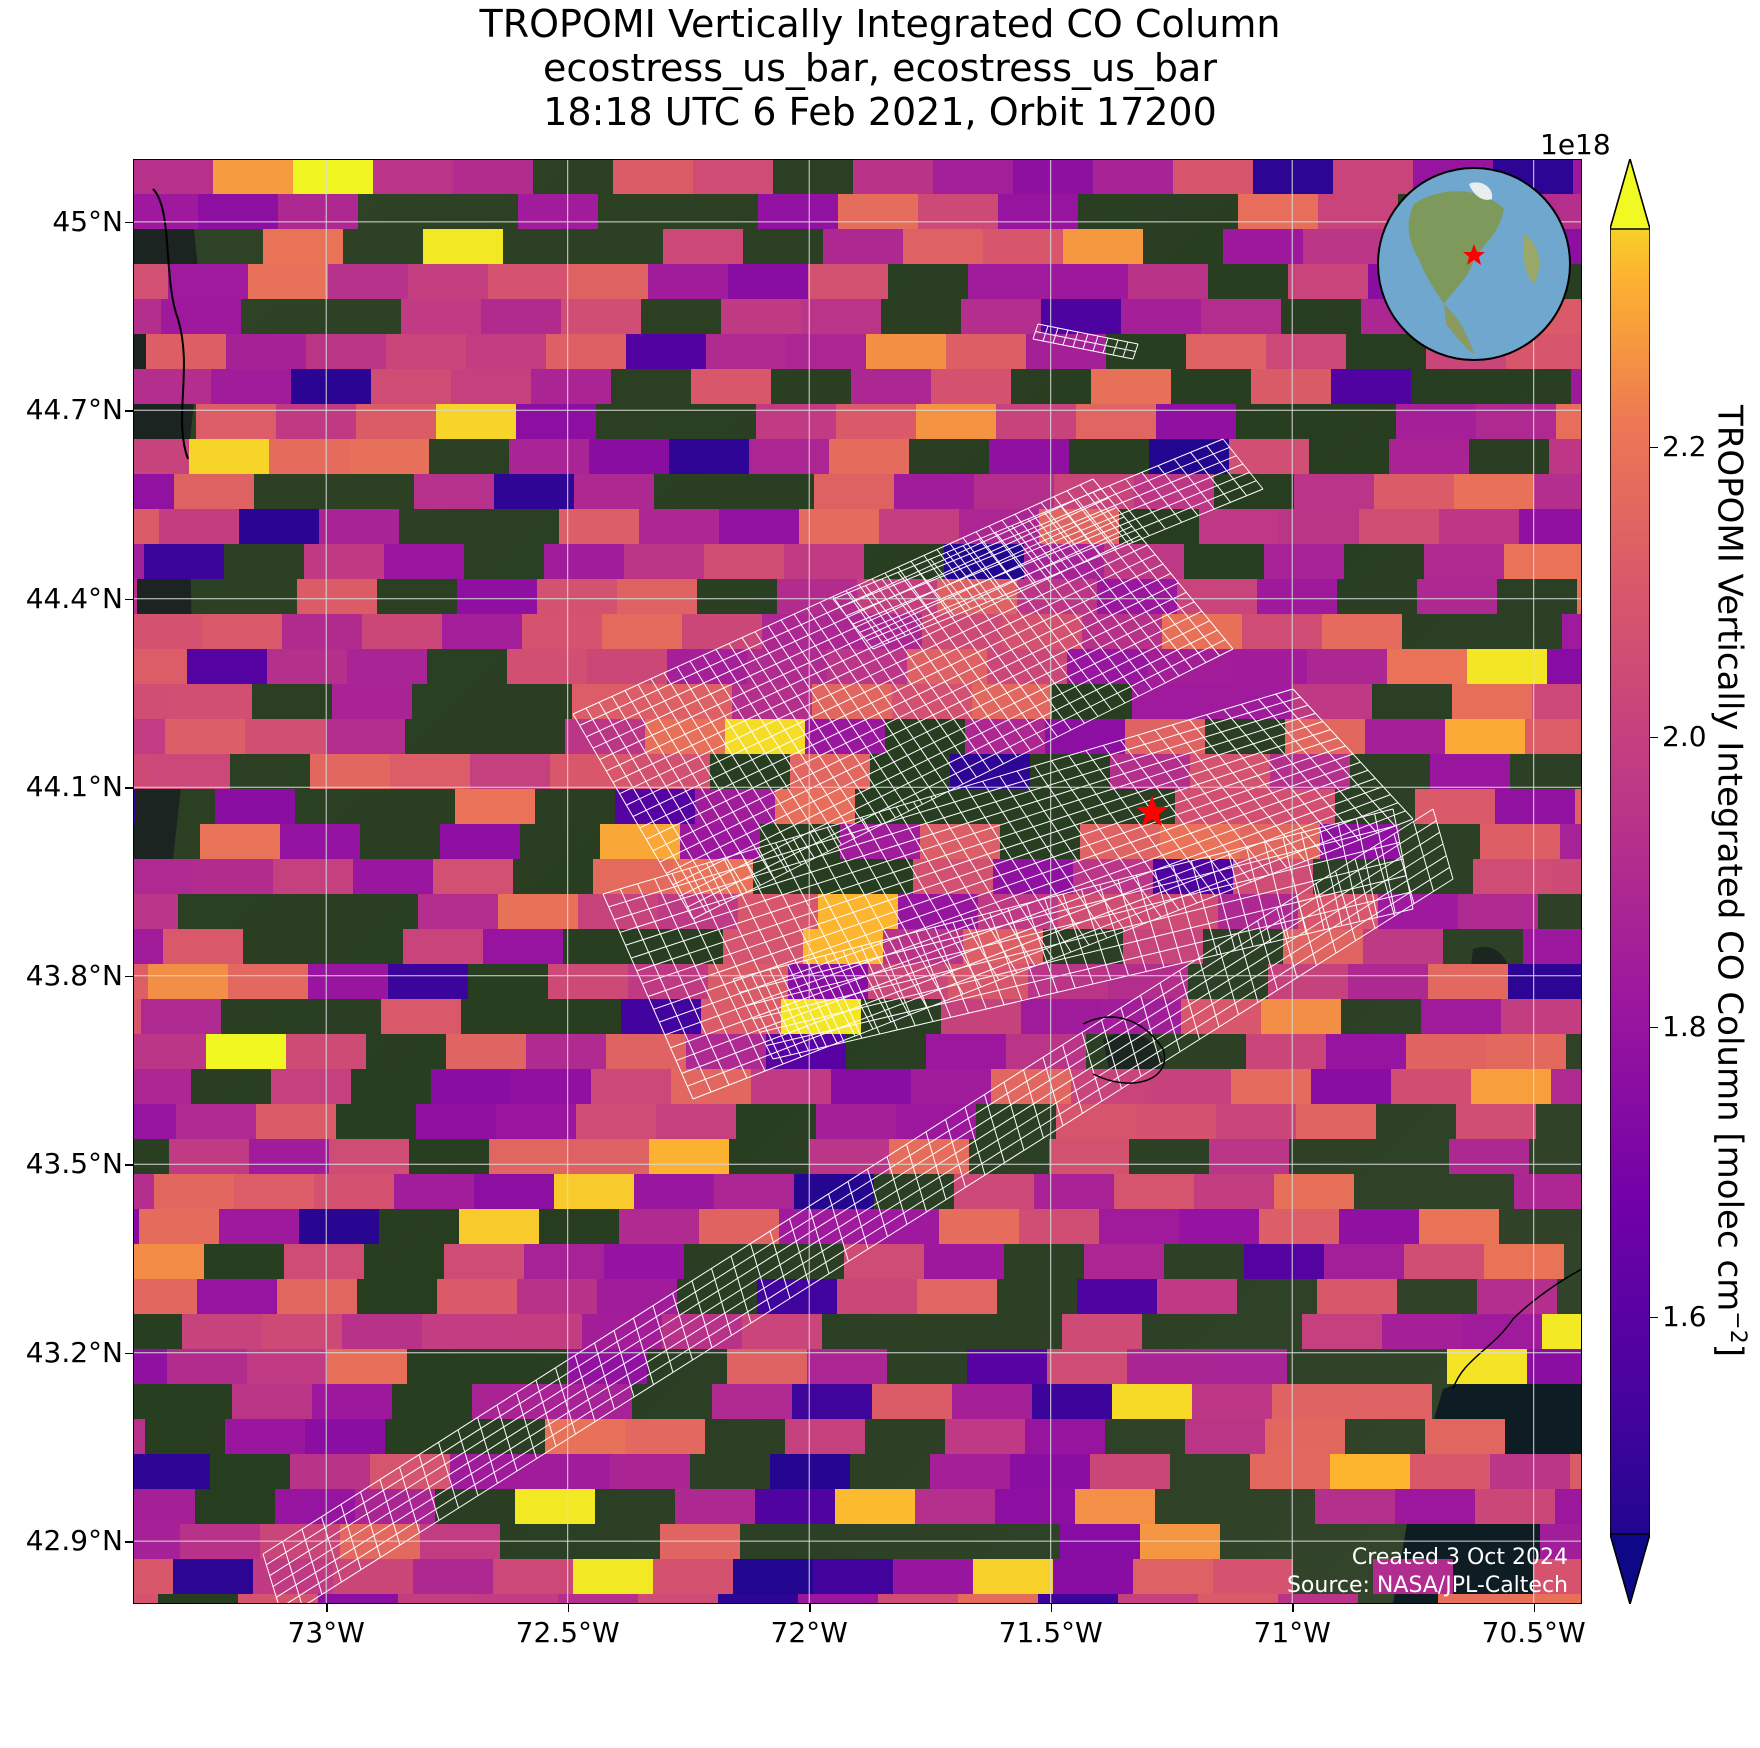 The width and height of the screenshot is (1760, 1748). What do you see at coordinates (1293, 1608) in the screenshot?
I see `longitude-tick-mark` at bounding box center [1293, 1608].